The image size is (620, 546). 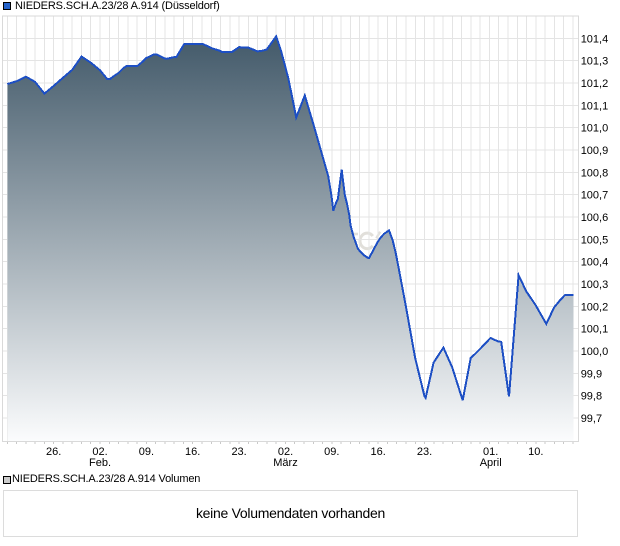 What do you see at coordinates (591, 397) in the screenshot?
I see `svg-text: 99,8` at bounding box center [591, 397].